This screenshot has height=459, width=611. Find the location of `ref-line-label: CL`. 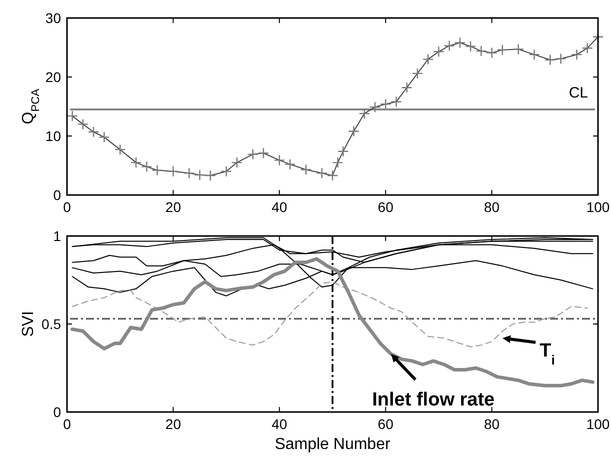

ref-line-label: CL is located at coordinates (578, 93).